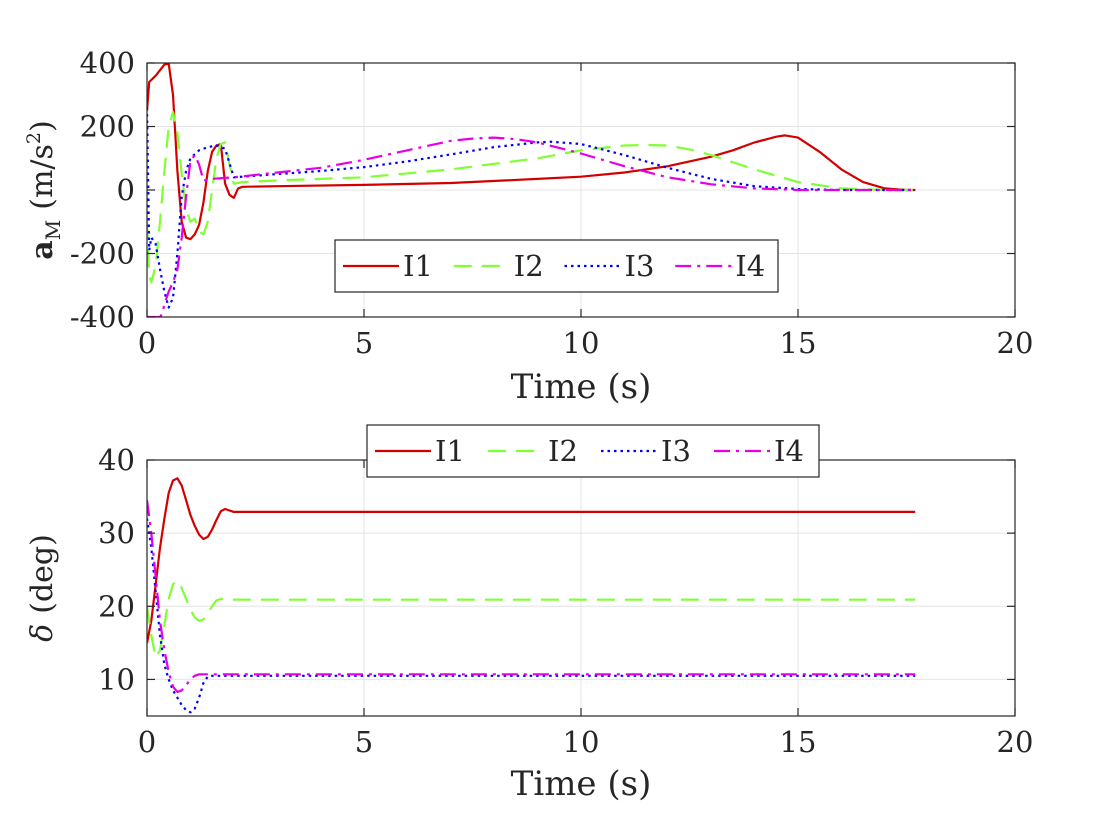 This screenshot has height=840, width=1120. What do you see at coordinates (42, 177) in the screenshot?
I see `y-label-unit: (m/s` at bounding box center [42, 177].